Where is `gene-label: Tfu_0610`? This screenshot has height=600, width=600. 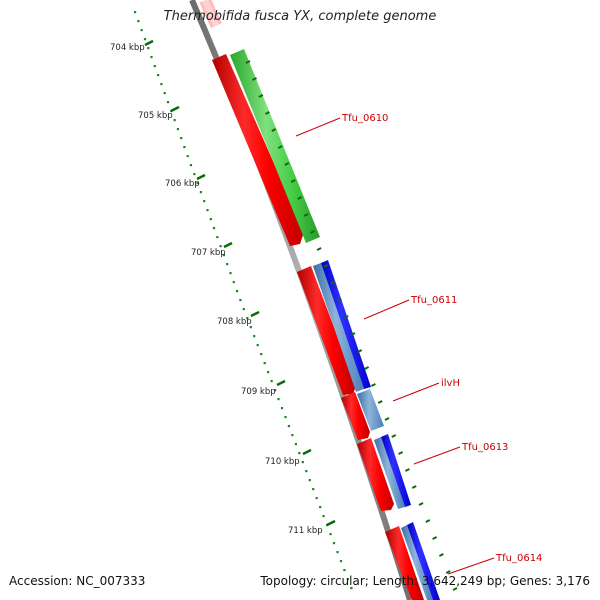
gene-label: Tfu_0610 is located at coordinates (364, 118).